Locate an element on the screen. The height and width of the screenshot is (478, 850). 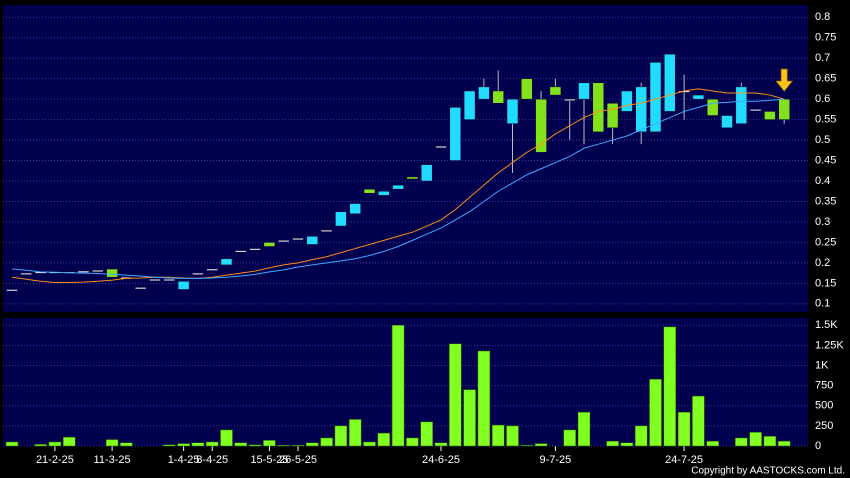
x-tick-label: 1-4-25 is located at coordinates (184, 460).